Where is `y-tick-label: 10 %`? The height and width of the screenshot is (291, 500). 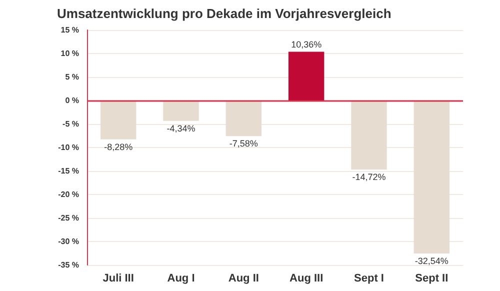 y-tick-label: 10 % is located at coordinates (69, 53).